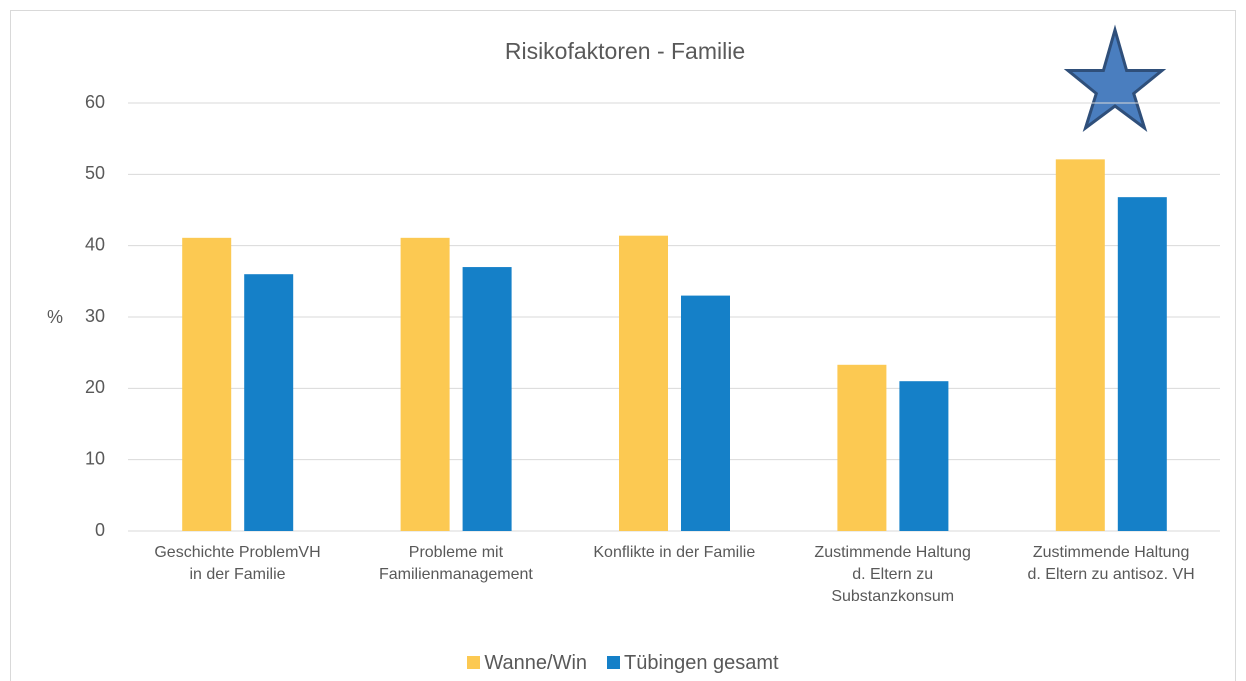 The height and width of the screenshot is (681, 1246). Describe the element at coordinates (536, 663) in the screenshot. I see `legend-label: Wanne/Win` at that location.